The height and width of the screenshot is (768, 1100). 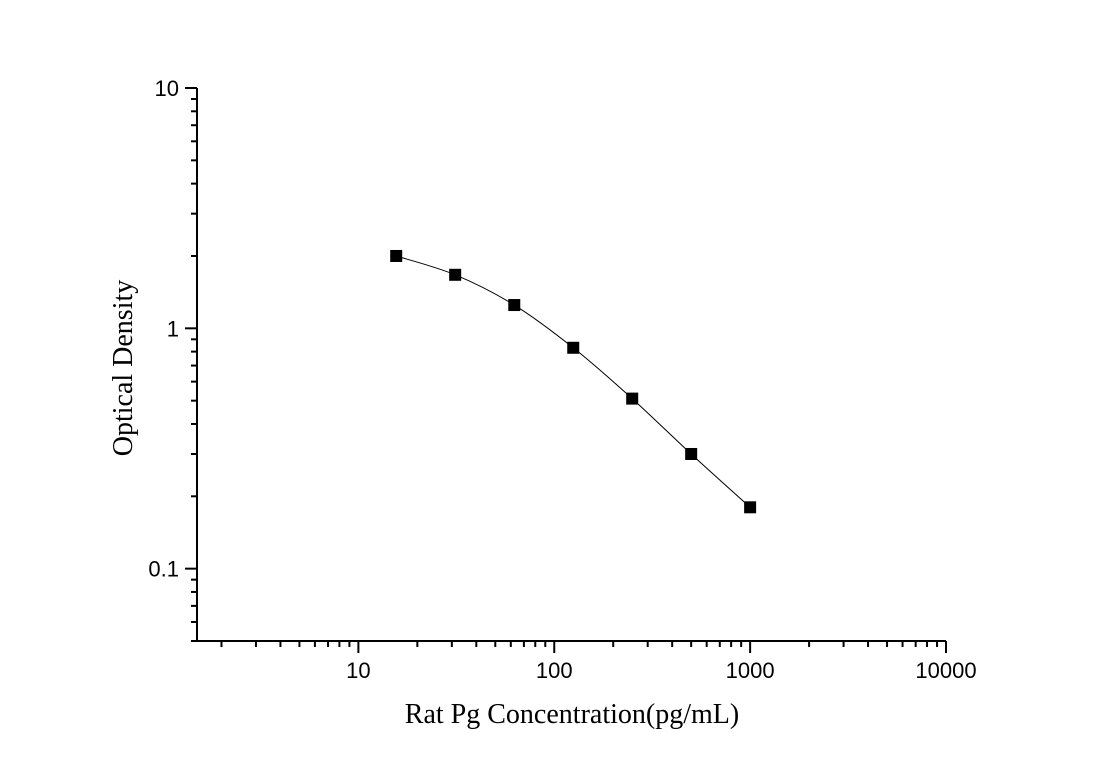 I want to click on x-tick-label: 10000, so click(x=945, y=670).